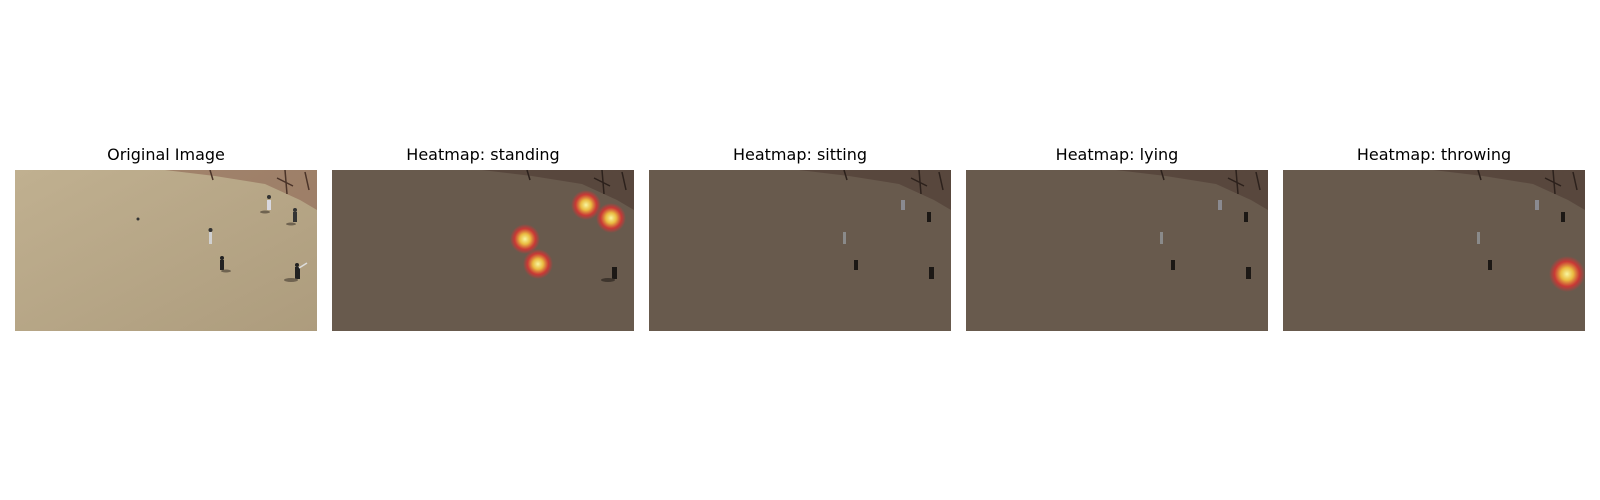  What do you see at coordinates (800, 154) in the screenshot?
I see `panel-title: Heatmap: sitting` at bounding box center [800, 154].